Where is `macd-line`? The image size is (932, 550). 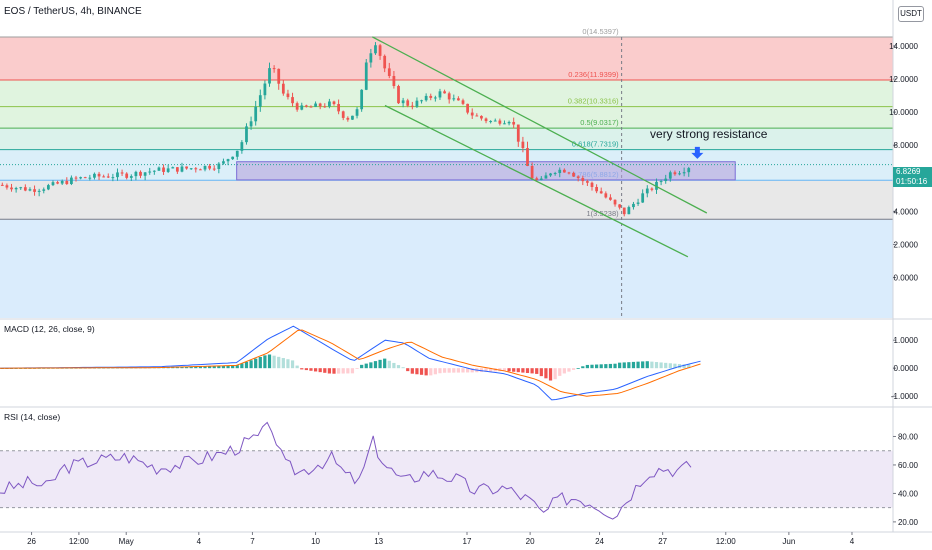
macd-line is located at coordinates (350, 363).